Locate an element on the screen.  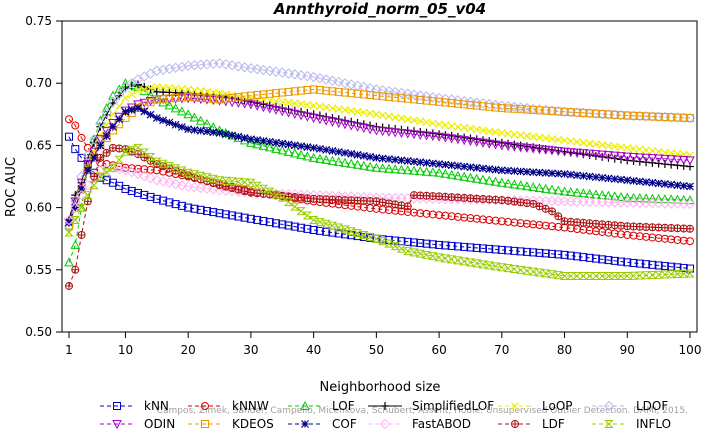
legend-marker is located at coordinates (515, 406).